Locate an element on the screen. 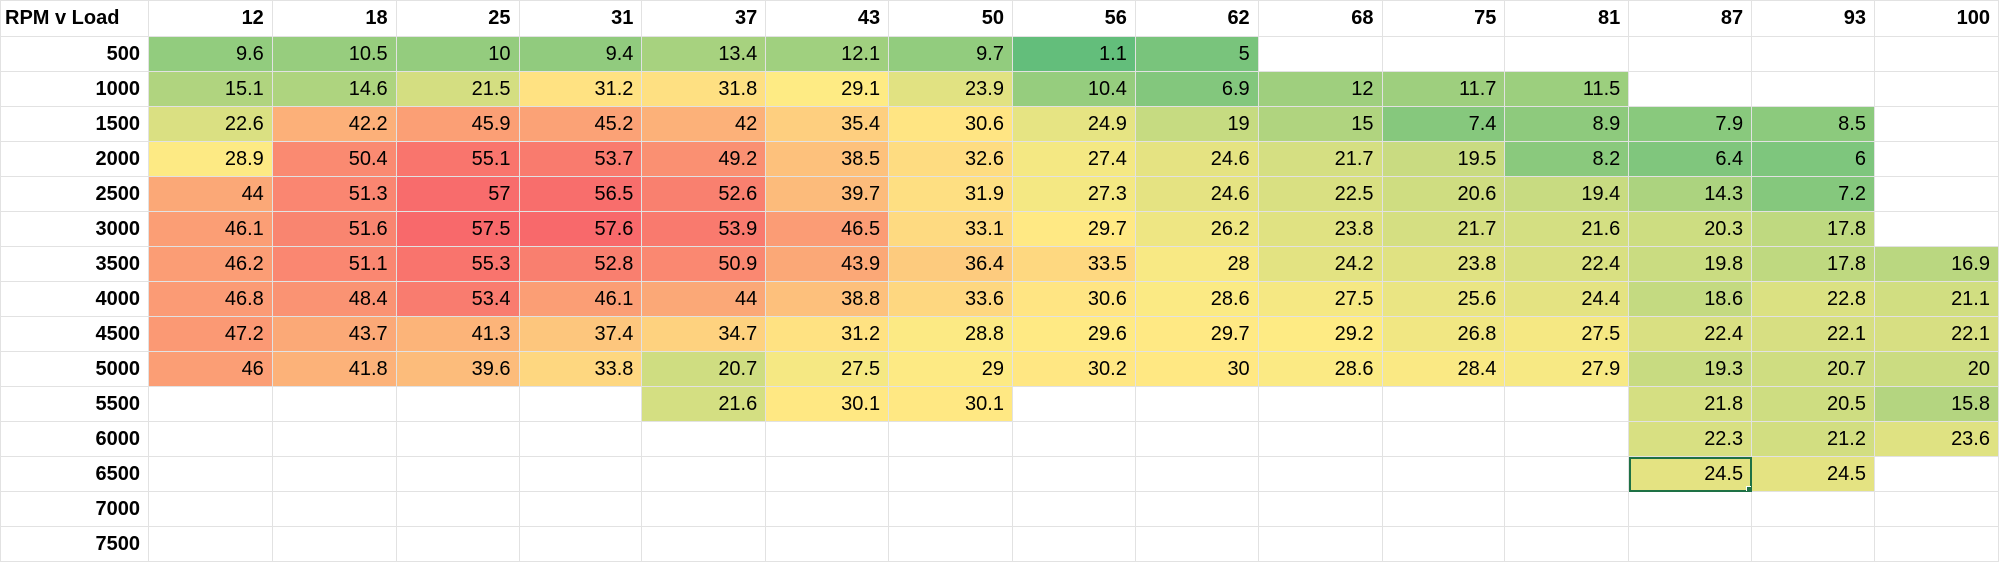 The image size is (1999, 562). data-cell: 26.8 is located at coordinates (1443, 334).